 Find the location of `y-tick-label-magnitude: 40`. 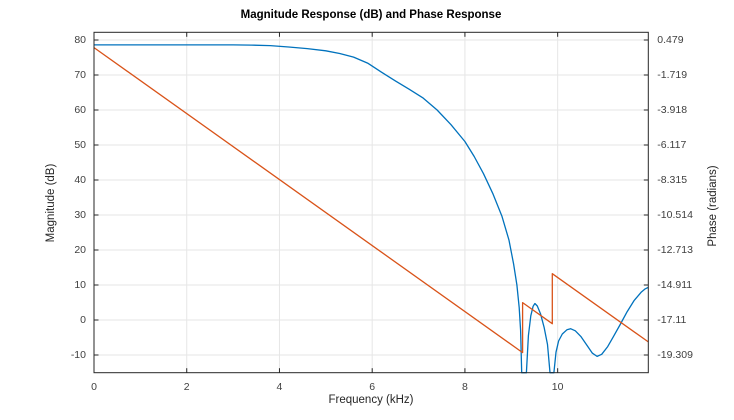

y-tick-label-magnitude: 40 is located at coordinates (80, 179).